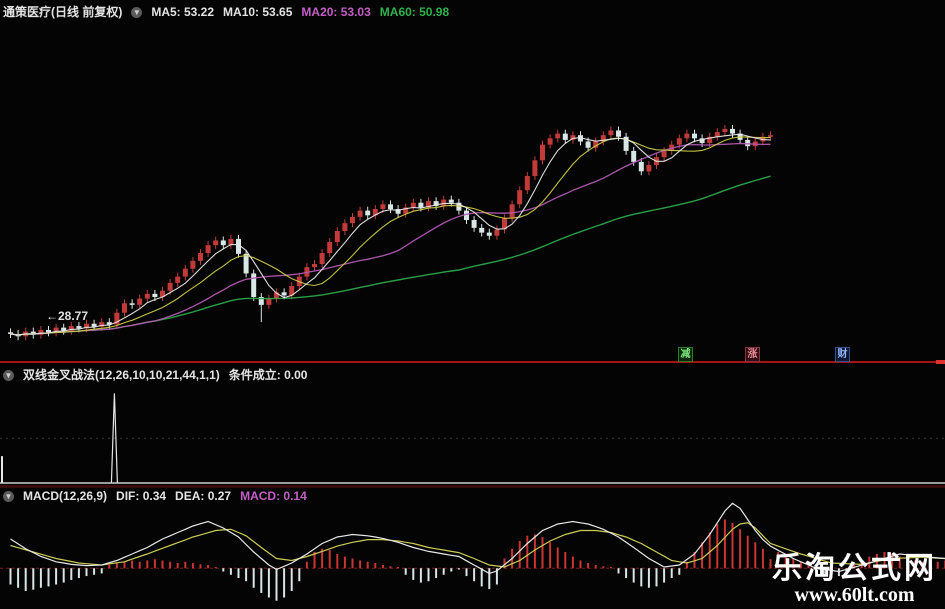 This screenshot has height=609, width=945. Describe the element at coordinates (940, 362) in the screenshot. I see `separator-red-tip` at that location.